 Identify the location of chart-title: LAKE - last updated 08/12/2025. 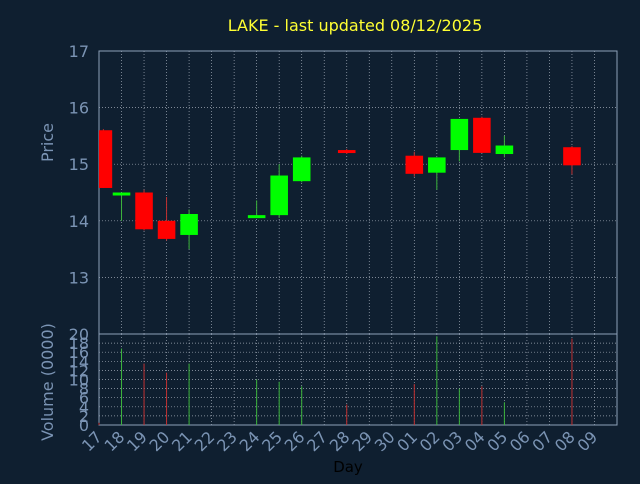
(355, 25).